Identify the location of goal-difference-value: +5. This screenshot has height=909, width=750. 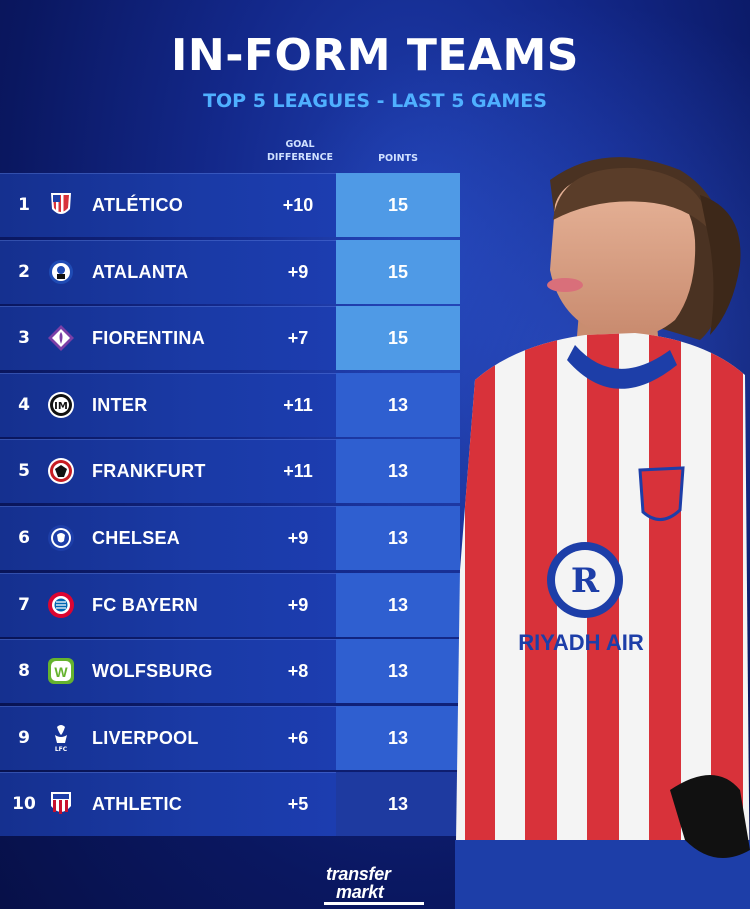
(298, 804).